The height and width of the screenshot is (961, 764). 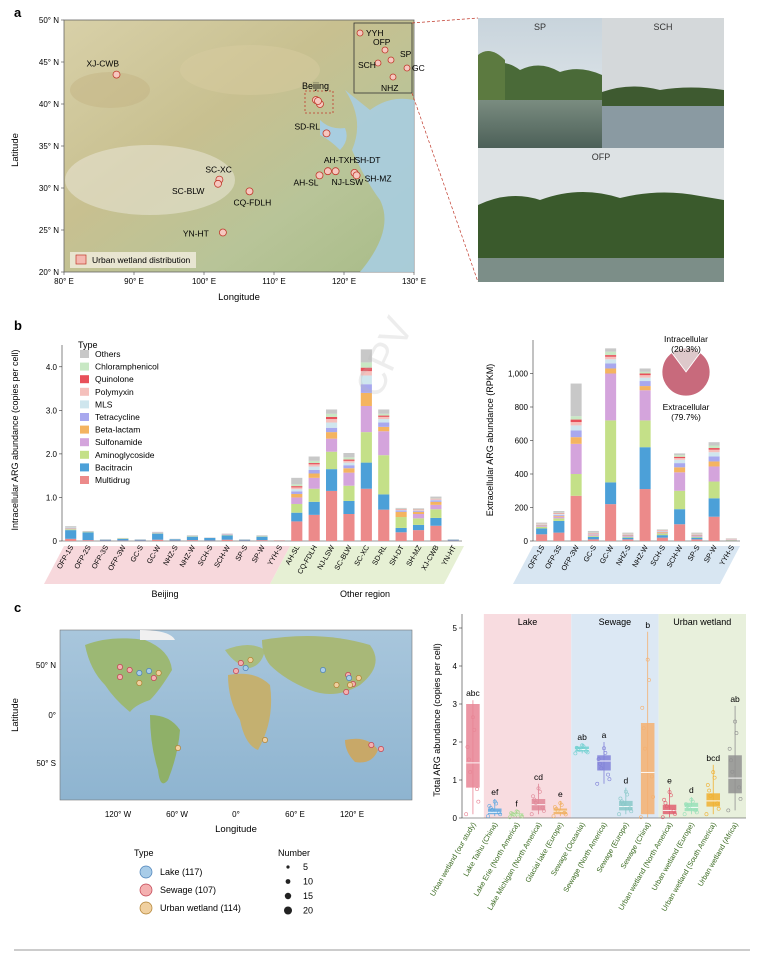 I want to click on pie-pct: (20.3%), so click(x=686, y=349).